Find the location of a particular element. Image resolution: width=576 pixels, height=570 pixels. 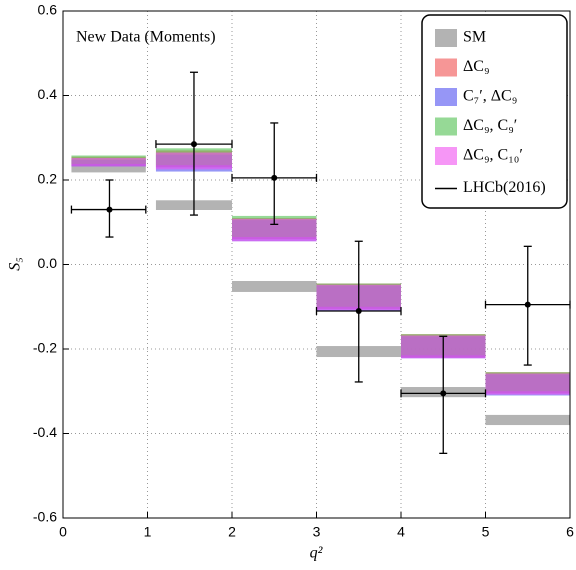

x-tick-label: 6 is located at coordinates (570, 532).